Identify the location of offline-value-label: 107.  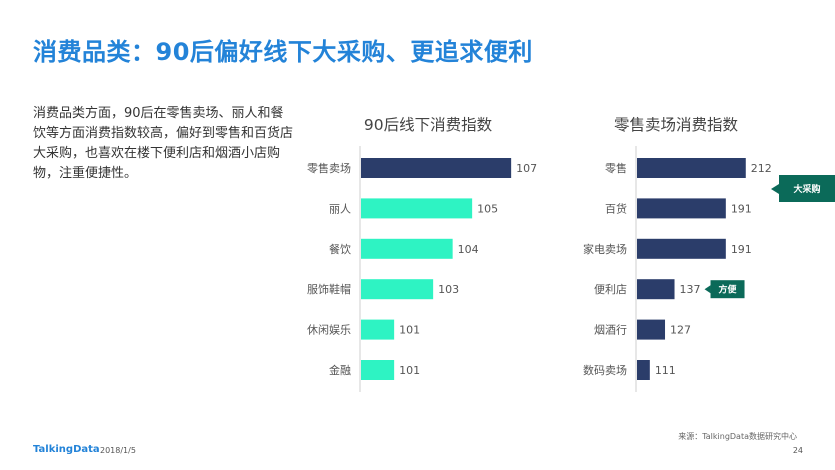
(526, 168).